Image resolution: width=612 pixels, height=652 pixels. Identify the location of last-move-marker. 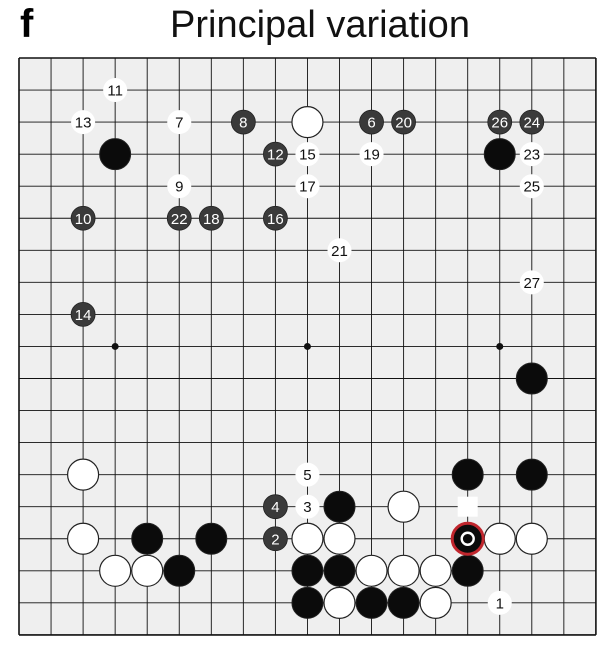
(467, 538).